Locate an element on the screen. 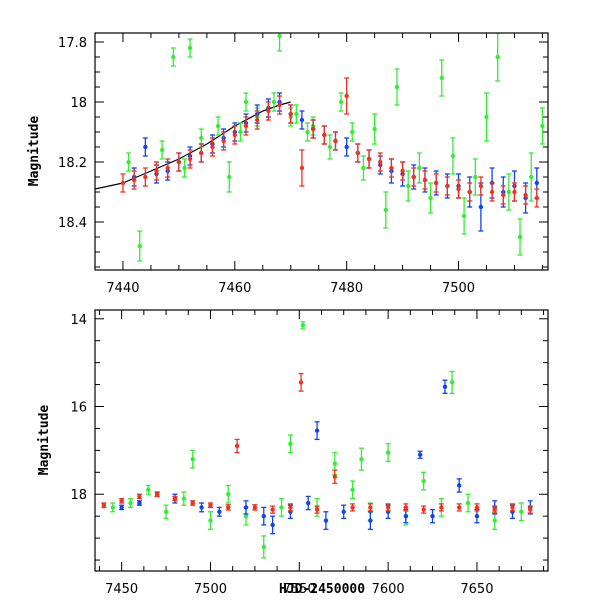  bottom-x-tick-label: 7650 is located at coordinates (476, 589).